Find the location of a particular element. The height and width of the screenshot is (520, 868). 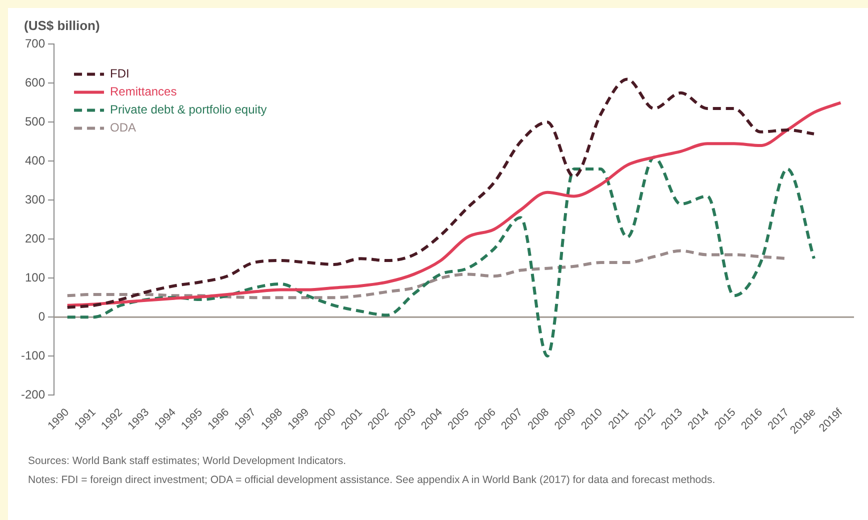

legend-label: FDI is located at coordinates (120, 73).